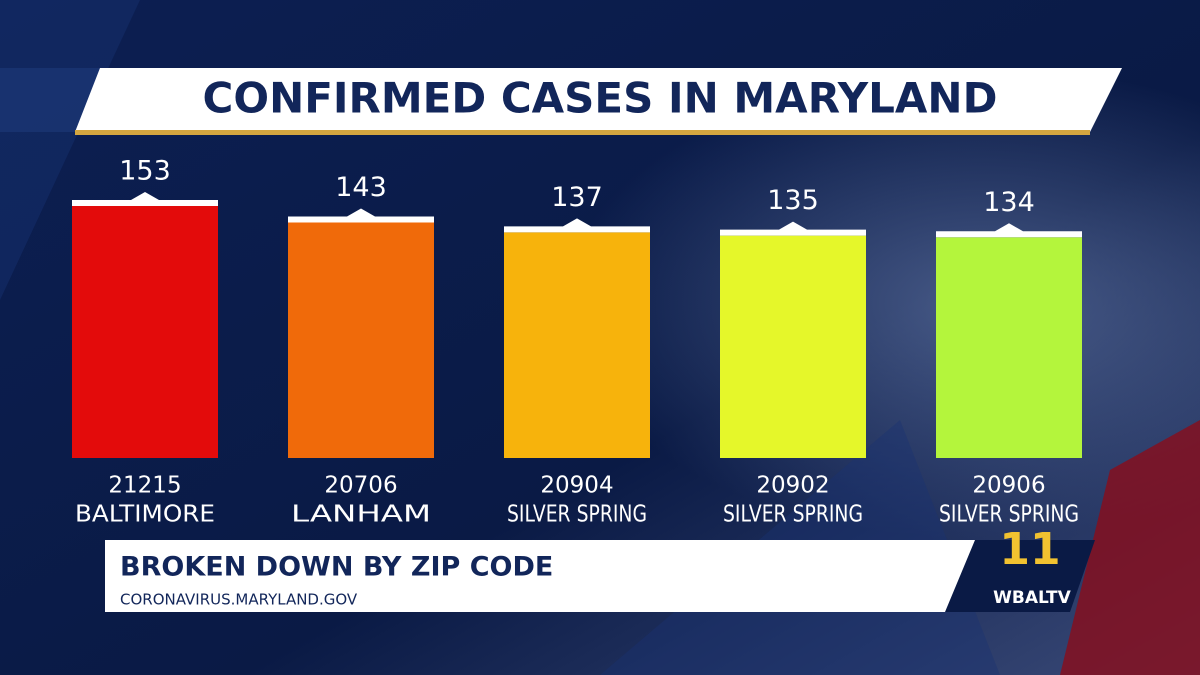 The image size is (1200, 675). What do you see at coordinates (1029, 549) in the screenshot?
I see `logo-channel: 11` at bounding box center [1029, 549].